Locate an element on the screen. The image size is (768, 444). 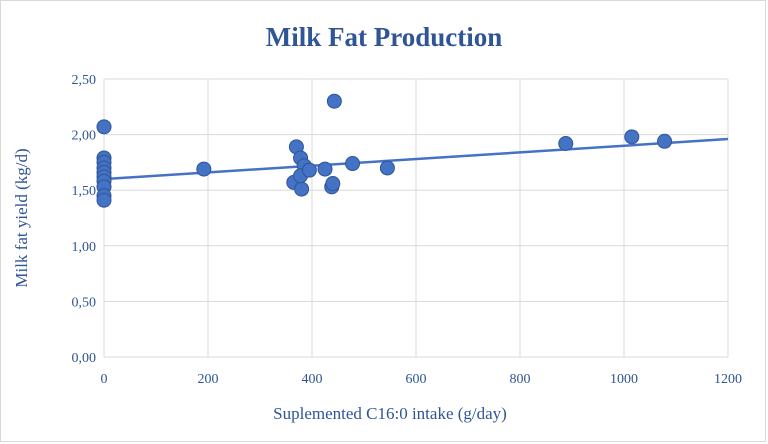
y-tick-label: 2,50 is located at coordinates (84, 80).